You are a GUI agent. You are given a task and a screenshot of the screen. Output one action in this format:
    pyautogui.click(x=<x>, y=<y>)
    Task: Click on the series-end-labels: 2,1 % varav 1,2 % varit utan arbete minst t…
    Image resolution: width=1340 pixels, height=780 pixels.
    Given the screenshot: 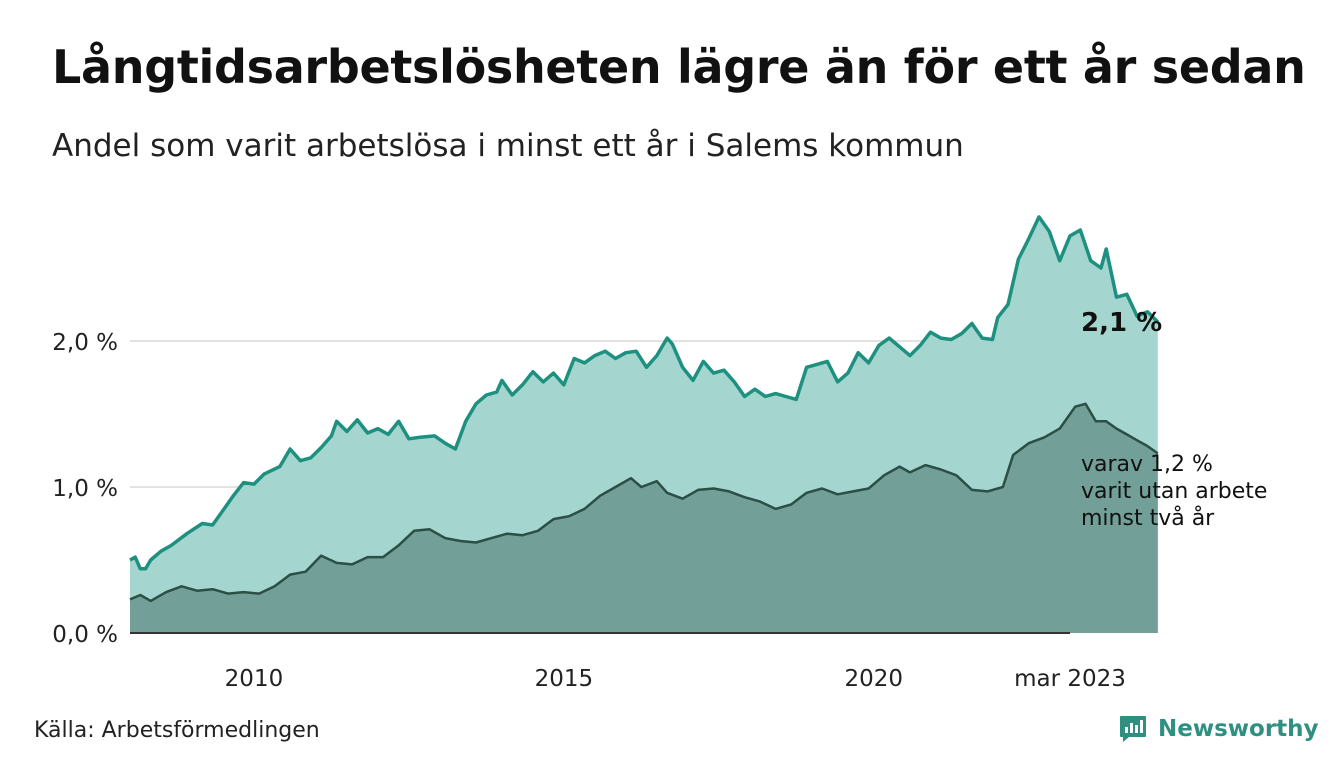 What is the action you would take?
    pyautogui.click(x=1174, y=419)
    